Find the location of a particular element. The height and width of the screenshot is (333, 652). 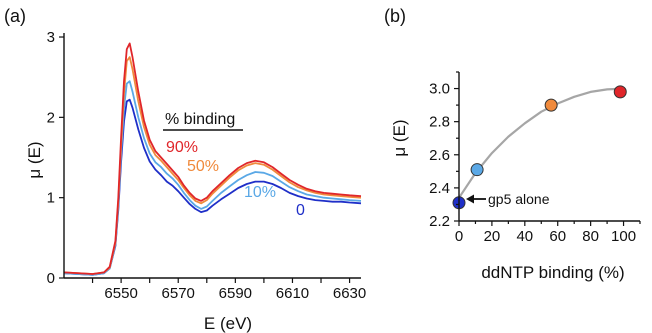

panel-a-y-tick-label: 1 is located at coordinates (51, 198).